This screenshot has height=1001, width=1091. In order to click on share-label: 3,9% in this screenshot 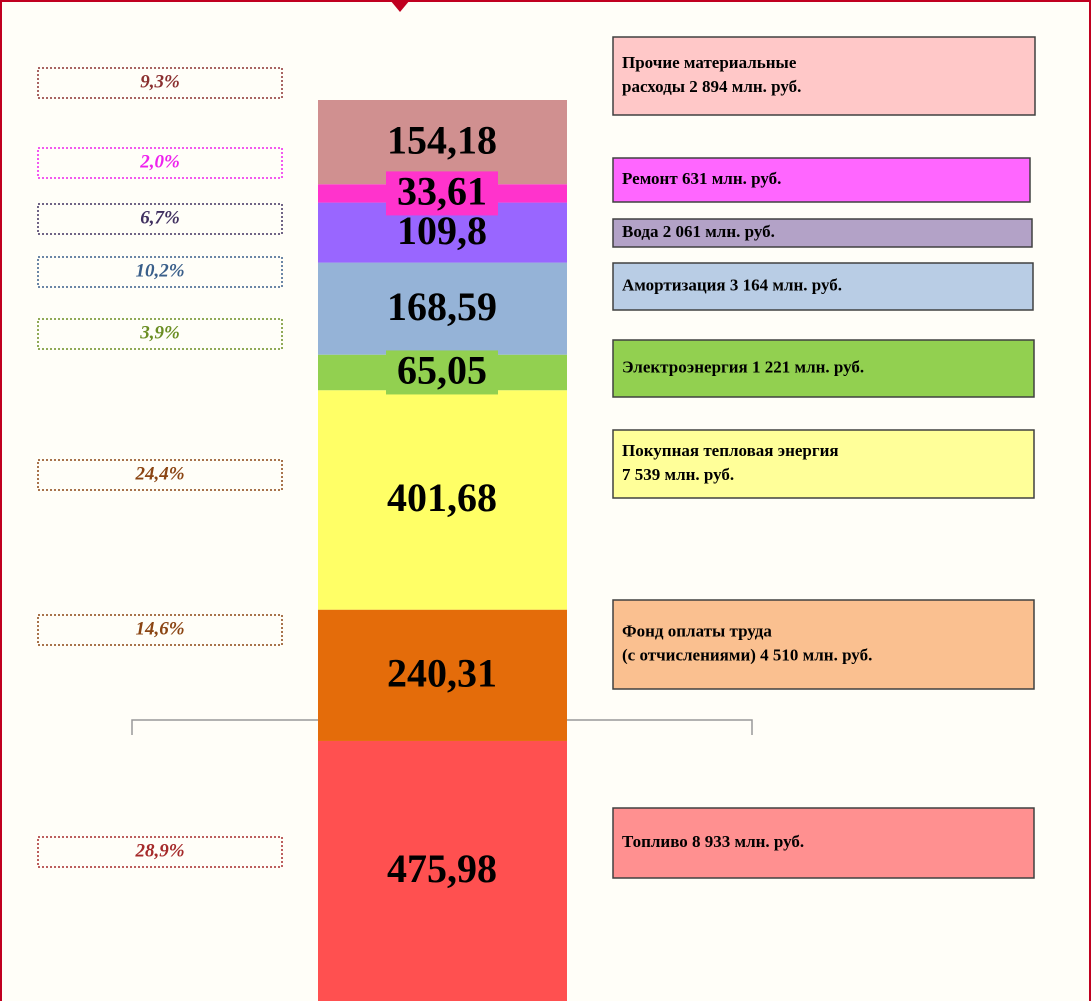, I will do `click(159, 332)`.